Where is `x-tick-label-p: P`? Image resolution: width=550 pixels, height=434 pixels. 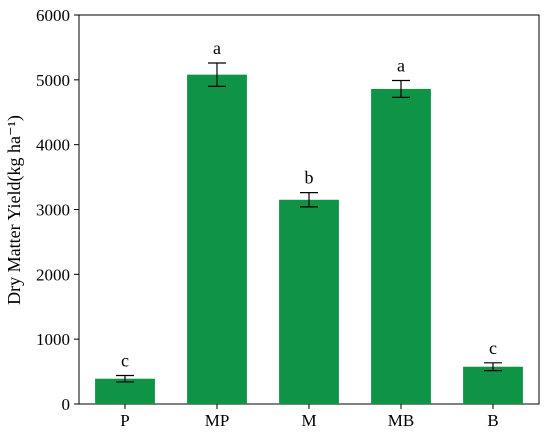
x-tick-label-p: P is located at coordinates (124, 420).